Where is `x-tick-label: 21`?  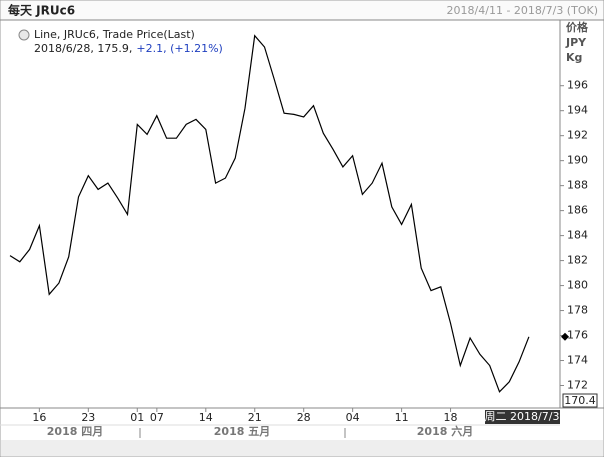 x-tick-label: 21 is located at coordinates (255, 417).